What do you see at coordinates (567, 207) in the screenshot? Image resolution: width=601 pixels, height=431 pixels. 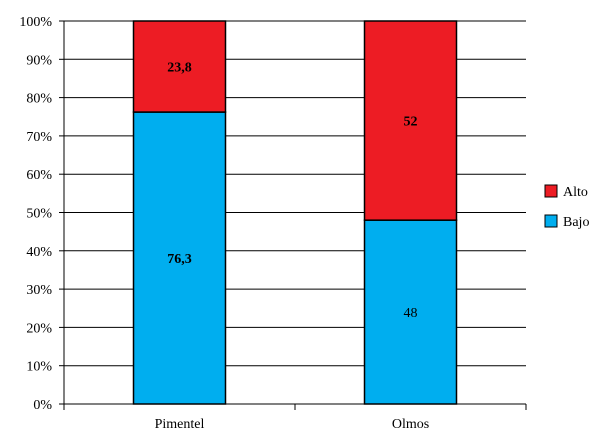 I see `legend: Alto Bajo` at bounding box center [567, 207].